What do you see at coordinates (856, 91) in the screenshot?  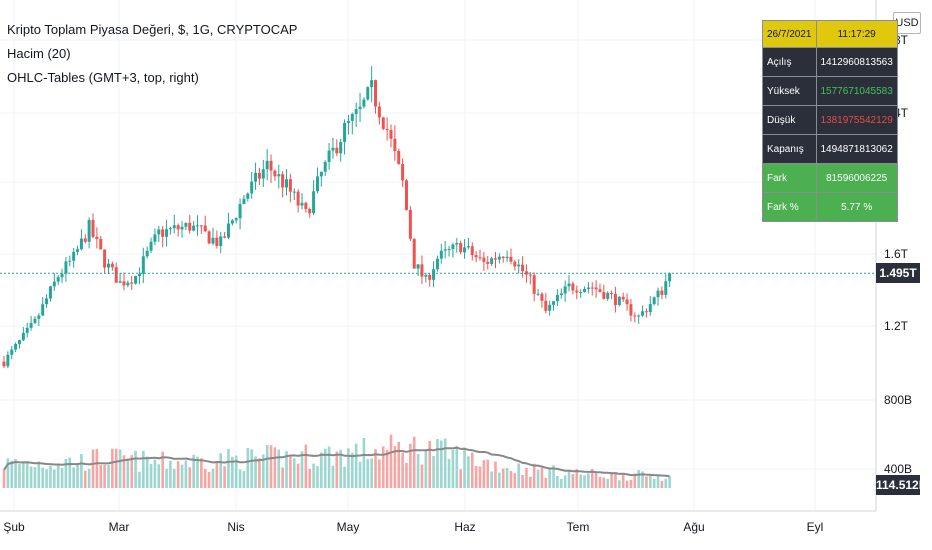 I see `ohlc-value: 1577671045583` at bounding box center [856, 91].